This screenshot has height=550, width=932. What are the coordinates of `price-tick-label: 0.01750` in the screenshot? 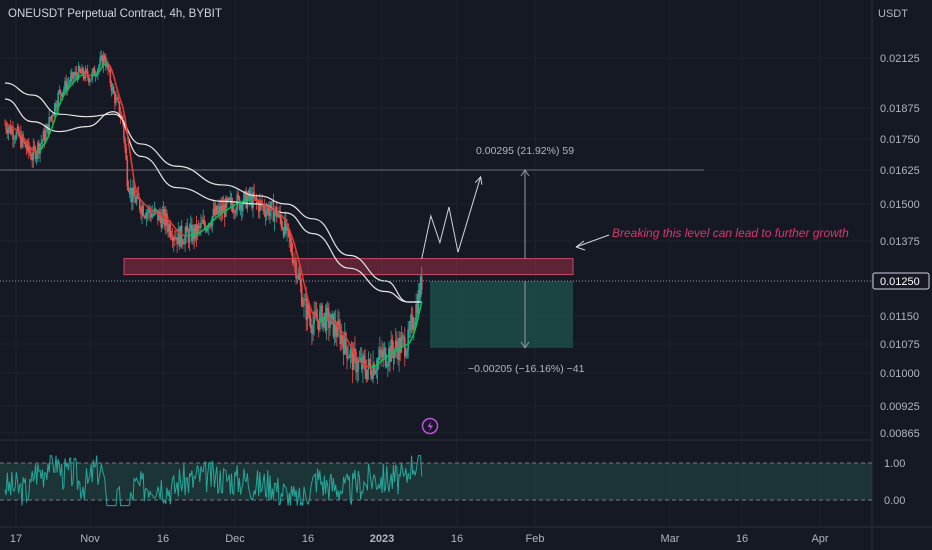 It's located at (900, 140).